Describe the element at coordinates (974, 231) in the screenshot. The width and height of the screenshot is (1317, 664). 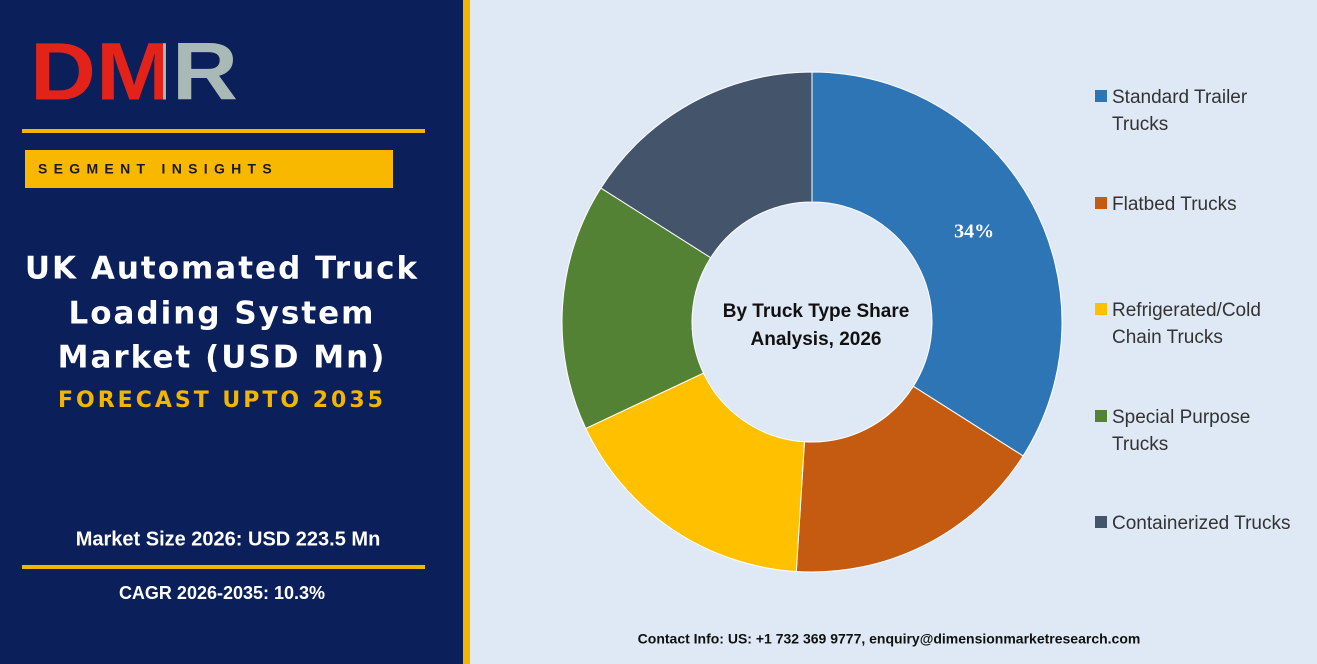
I see `data-label: 34%` at that location.